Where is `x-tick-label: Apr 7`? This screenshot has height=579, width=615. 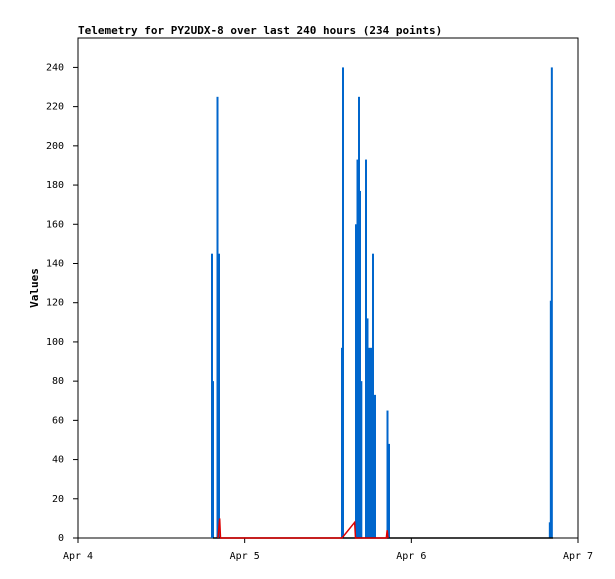
x-tick-label: Apr 7 is located at coordinates (578, 556).